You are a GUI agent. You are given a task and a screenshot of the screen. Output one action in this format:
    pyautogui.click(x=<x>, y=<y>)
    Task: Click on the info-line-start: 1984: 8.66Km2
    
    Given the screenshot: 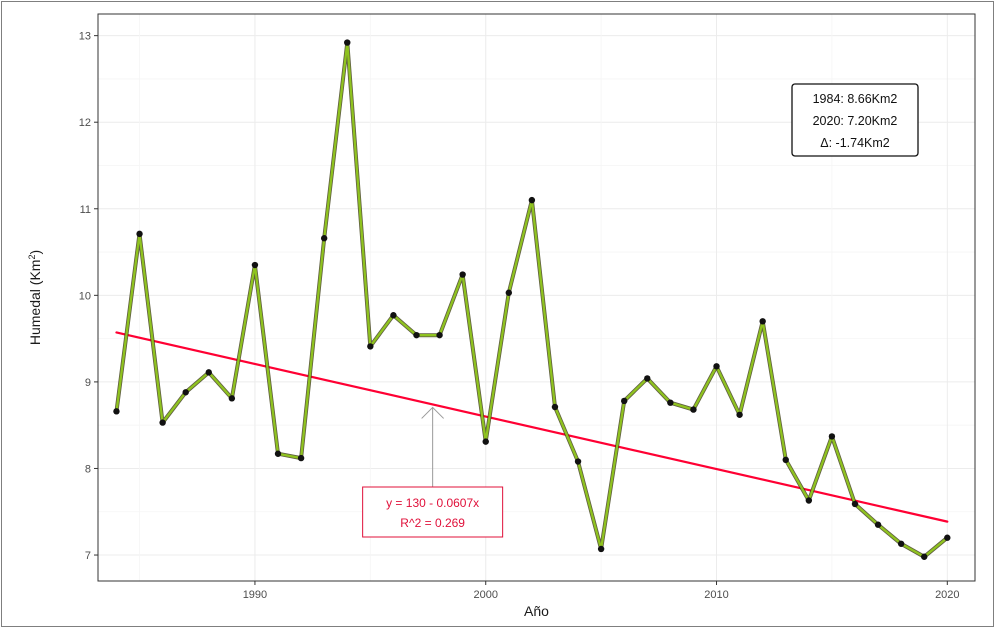 What is the action you would take?
    pyautogui.click(x=855, y=99)
    